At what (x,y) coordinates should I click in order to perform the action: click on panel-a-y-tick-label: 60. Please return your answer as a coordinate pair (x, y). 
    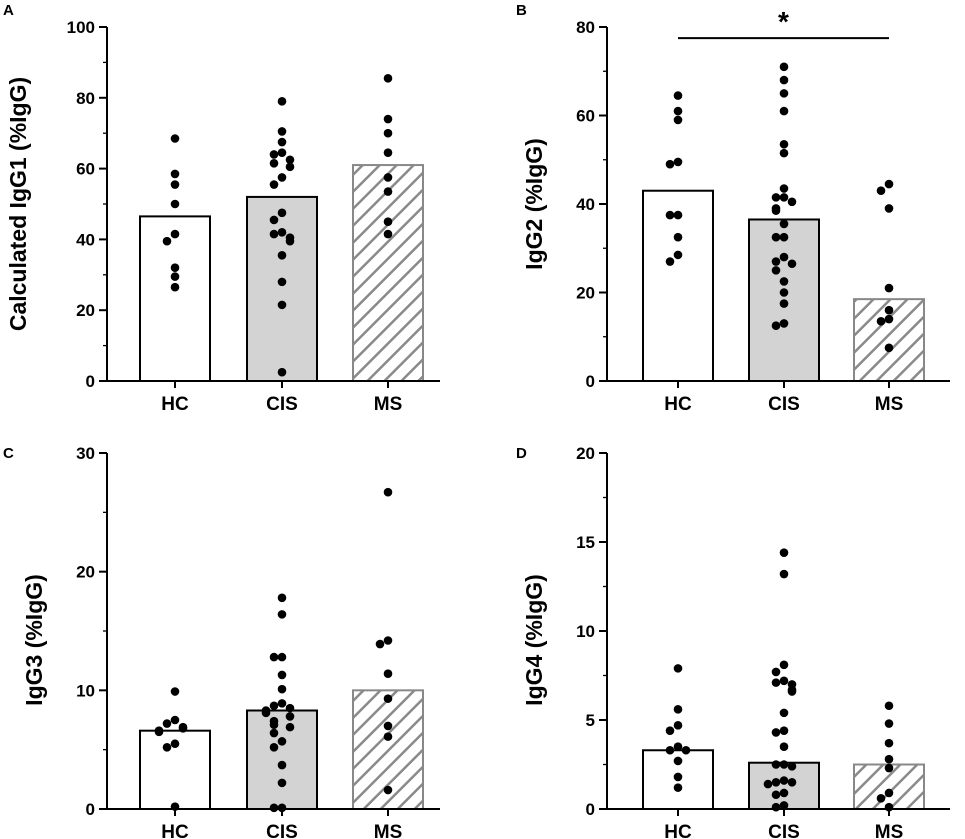
    Looking at the image, I should click on (85, 169).